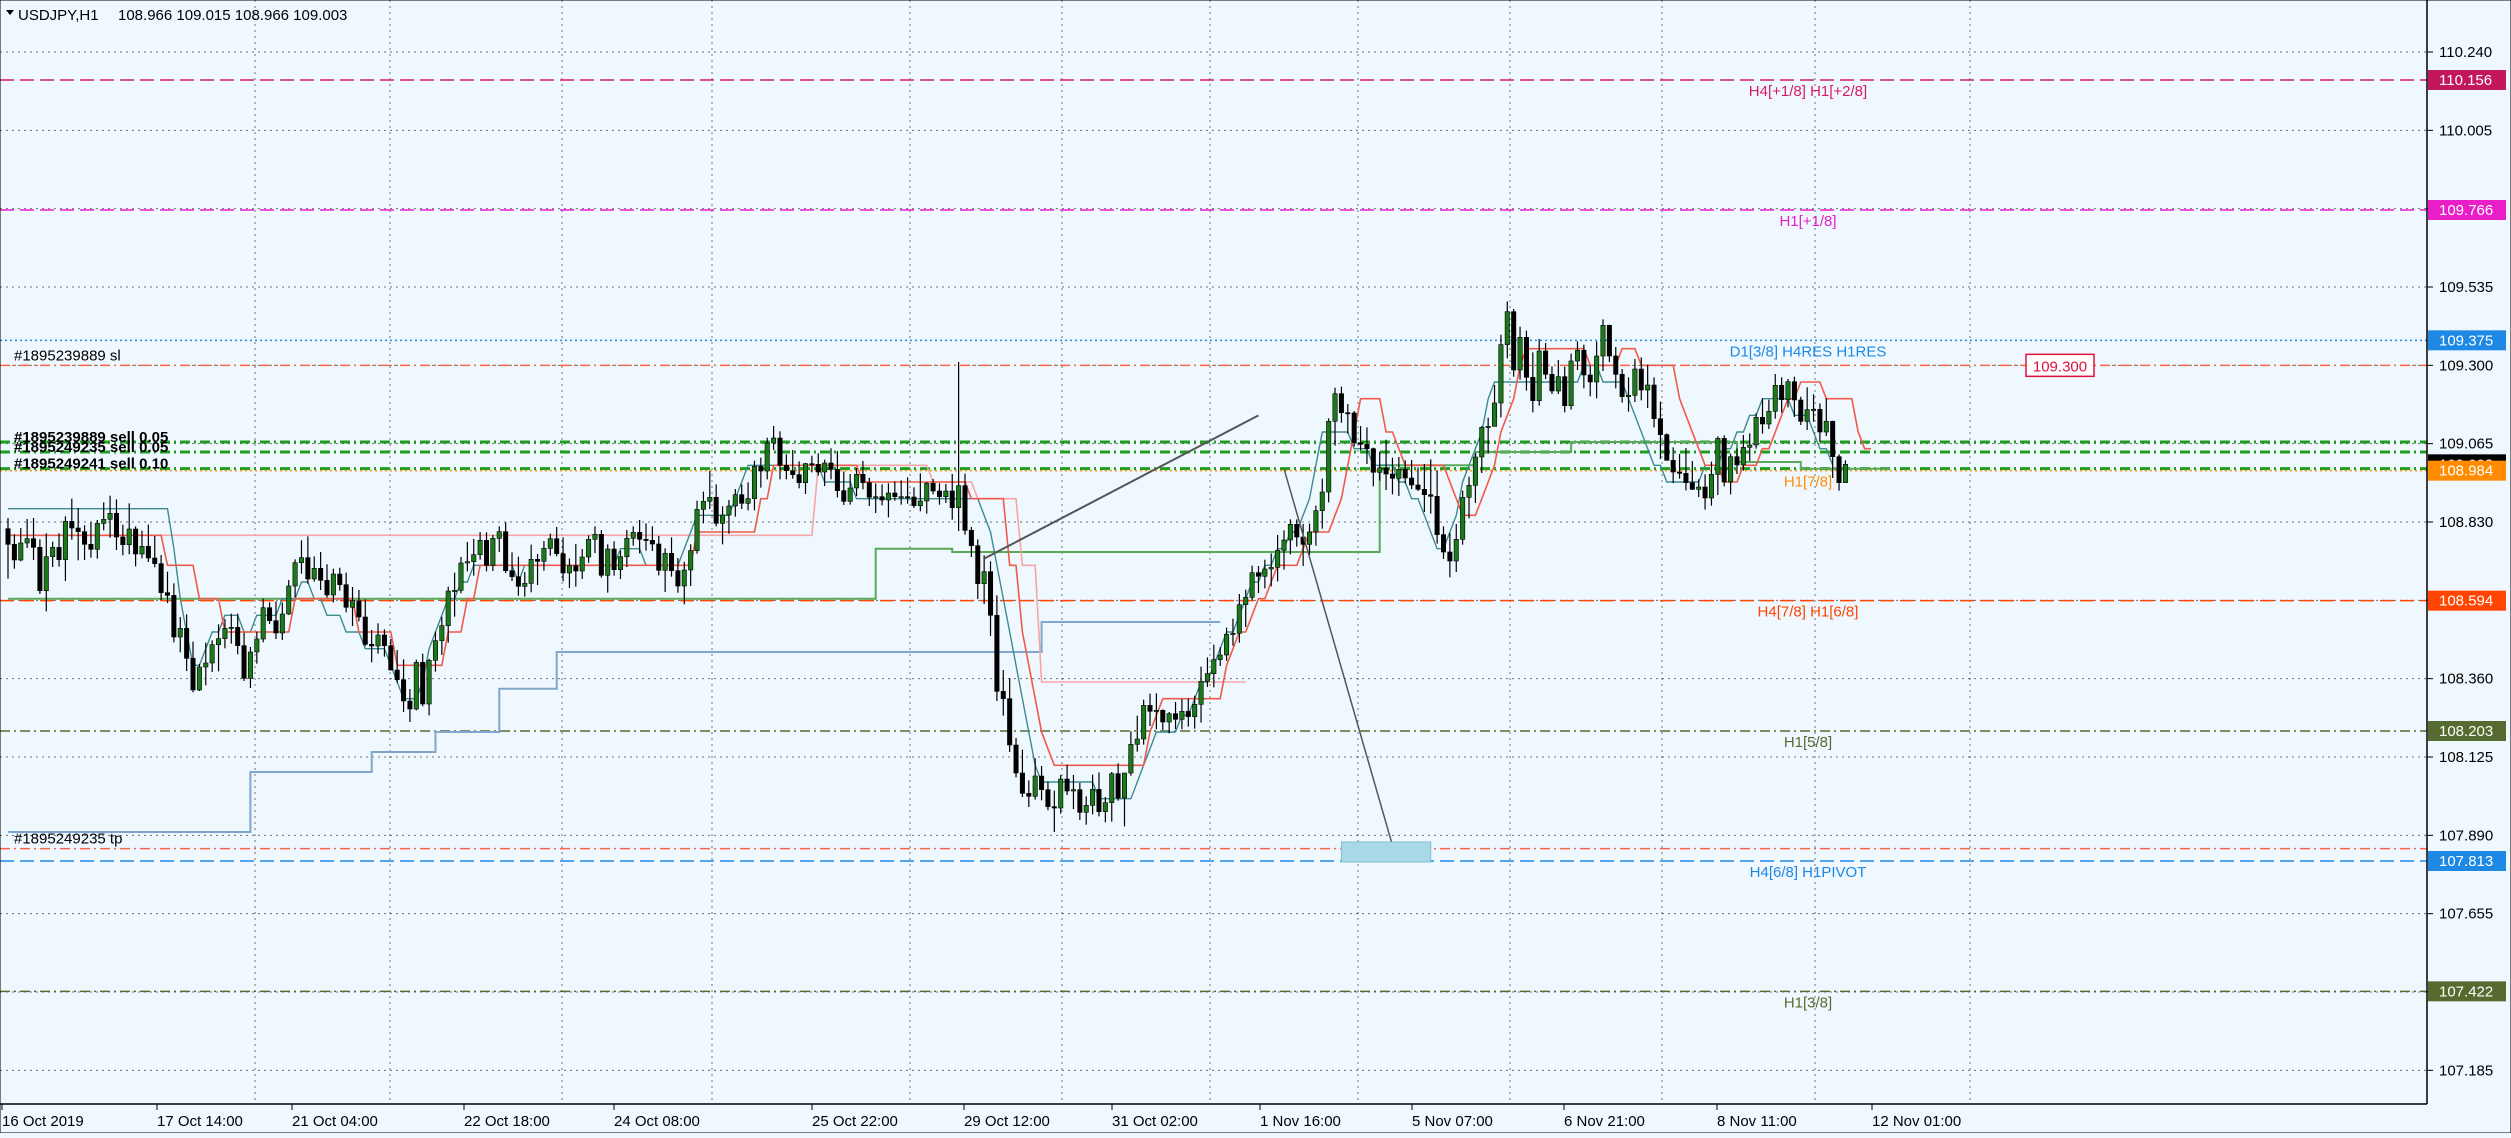 The height and width of the screenshot is (1138, 2511). What do you see at coordinates (2060, 365) in the screenshot?
I see `price-annotation-box` at bounding box center [2060, 365].